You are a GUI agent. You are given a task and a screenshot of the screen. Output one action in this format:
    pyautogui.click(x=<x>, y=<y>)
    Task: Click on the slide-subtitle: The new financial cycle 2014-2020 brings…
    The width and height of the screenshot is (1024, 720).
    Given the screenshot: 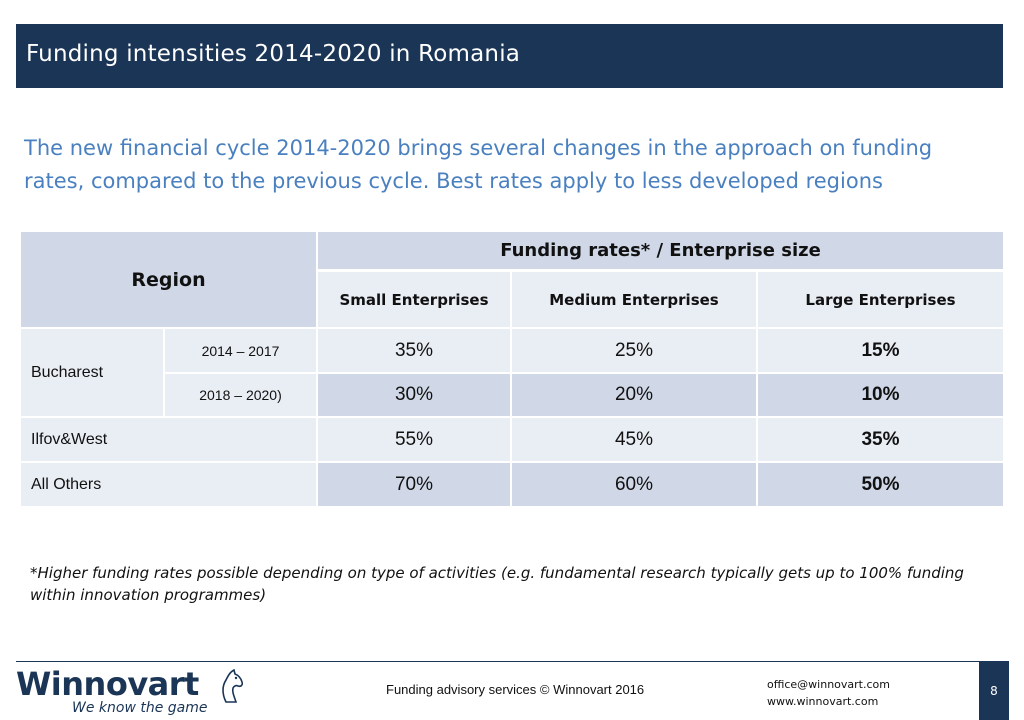 What is the action you would take?
    pyautogui.click(x=478, y=164)
    